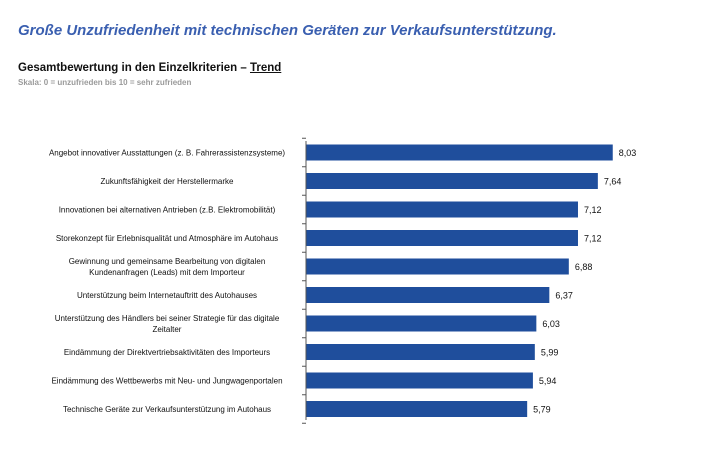 Image resolution: width=709 pixels, height=463 pixels. I want to click on value-label-2: 7,64, so click(613, 182).